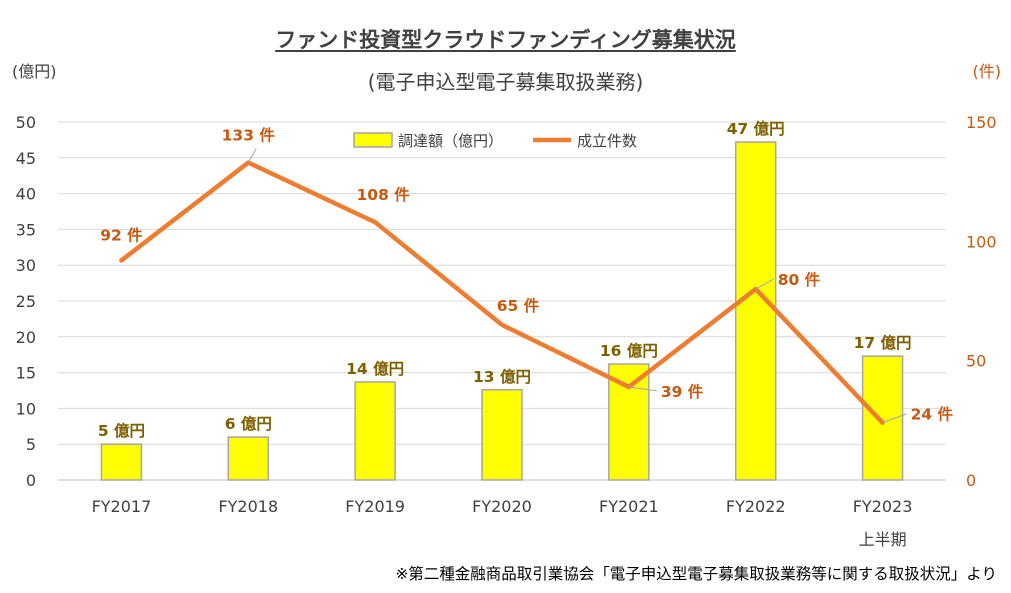  Describe the element at coordinates (607, 141) in the screenshot. I see `legend-line-label: 成立件数` at that location.